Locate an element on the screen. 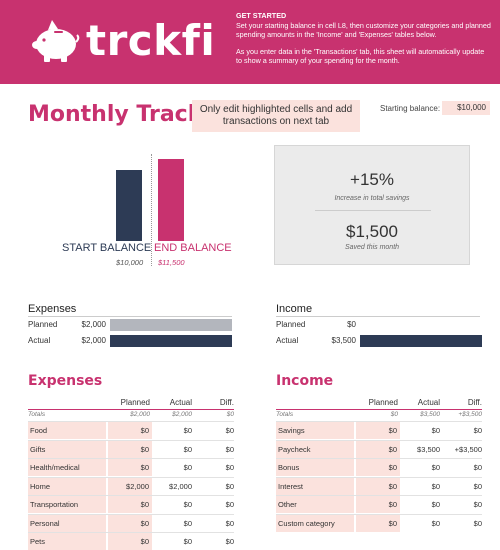 The image size is (500, 550). income-category-cell: Custom category is located at coordinates (315, 523).